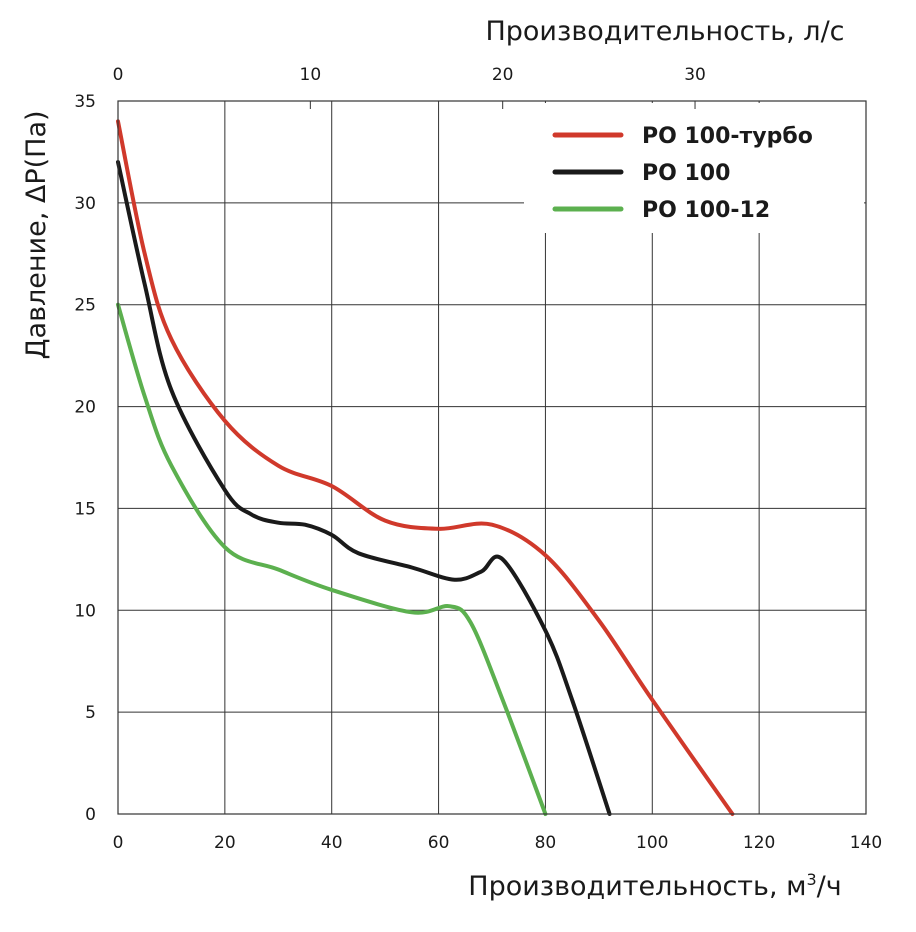  Describe the element at coordinates (85, 408) in the screenshot. I see `y-tick-label: 20` at that location.